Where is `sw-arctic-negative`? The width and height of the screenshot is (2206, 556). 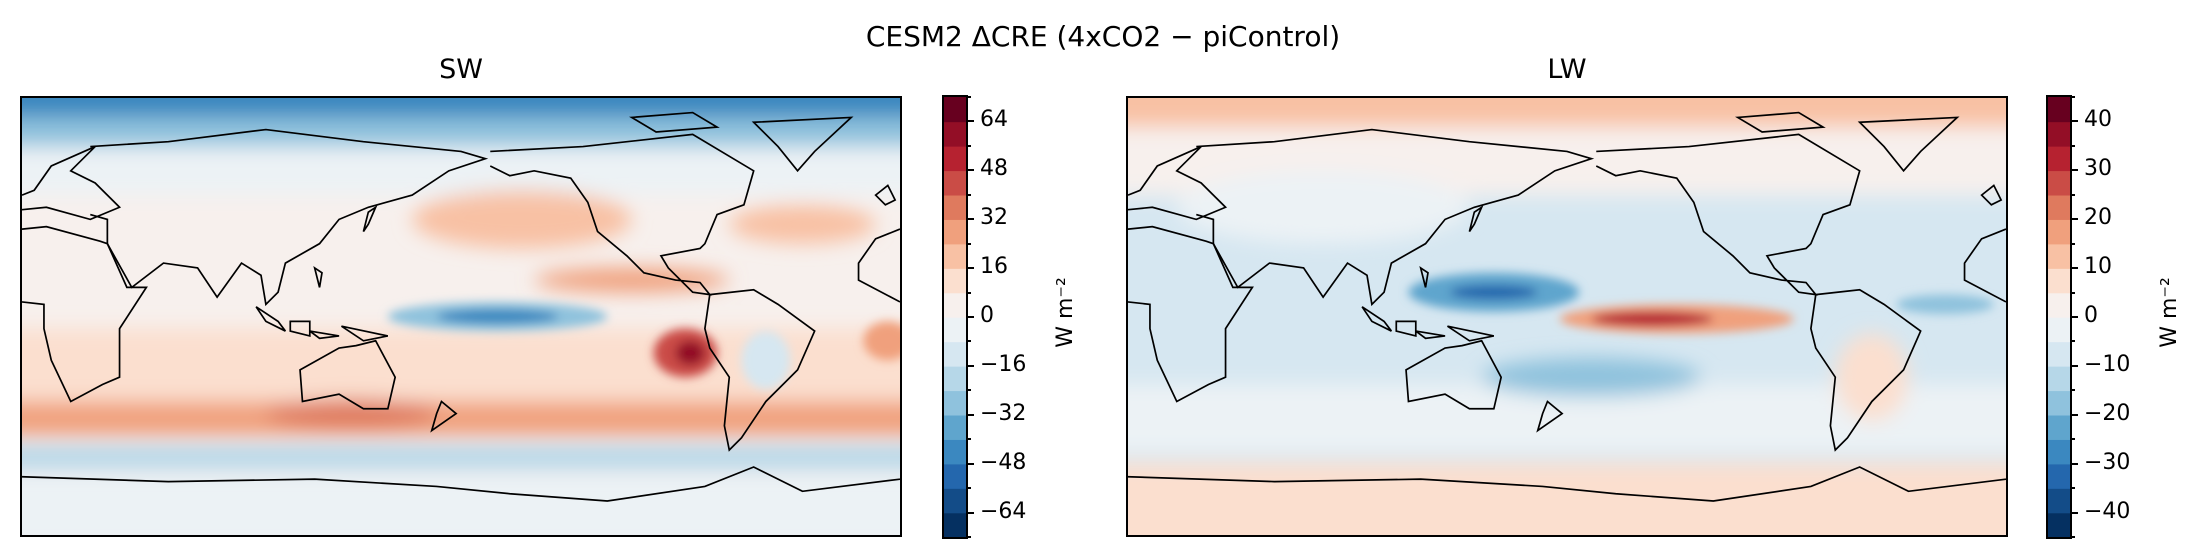 sw-arctic-negative is located at coordinates (461, 108).